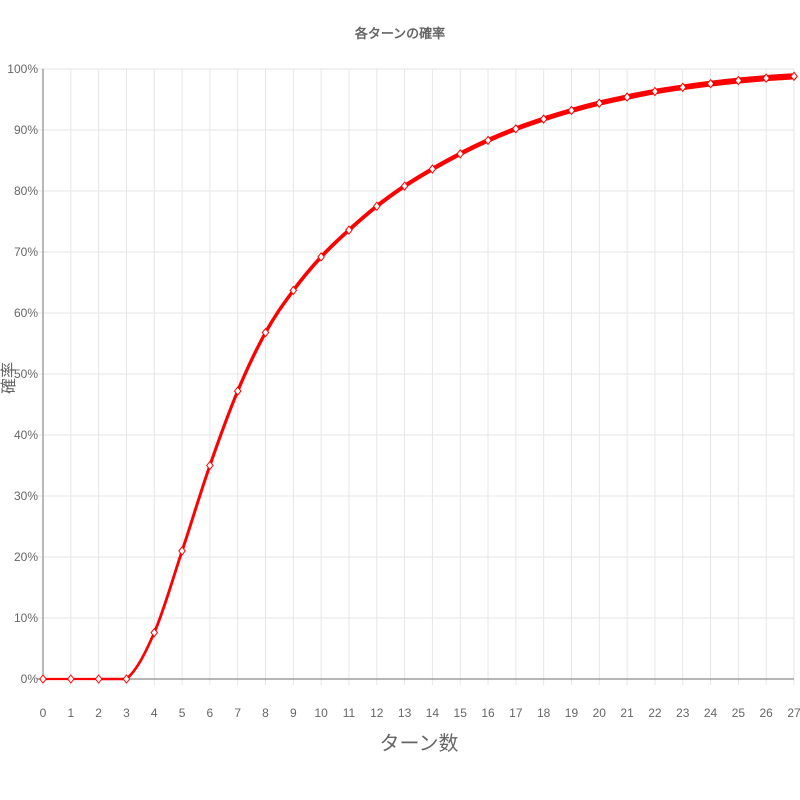 The height and width of the screenshot is (800, 800). I want to click on y-tick-label: 100%, so click(22, 69).